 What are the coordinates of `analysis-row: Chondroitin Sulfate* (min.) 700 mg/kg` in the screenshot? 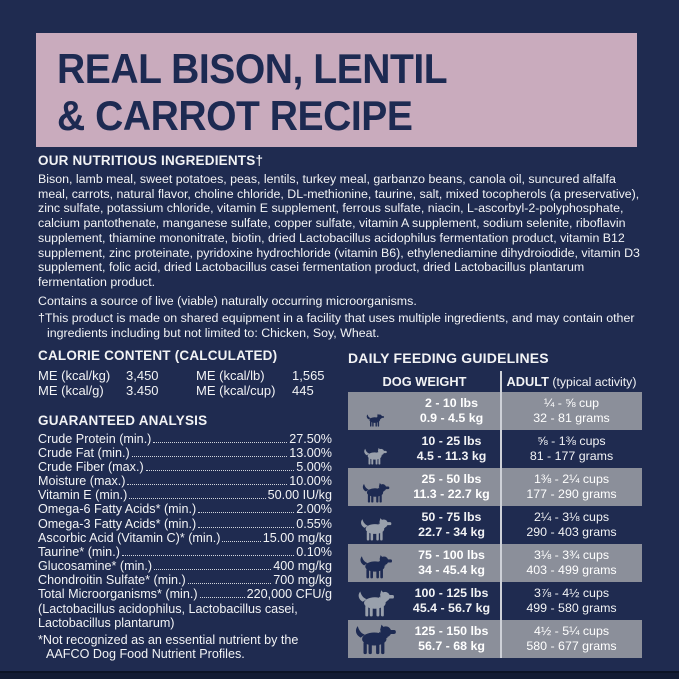 It's located at (185, 580).